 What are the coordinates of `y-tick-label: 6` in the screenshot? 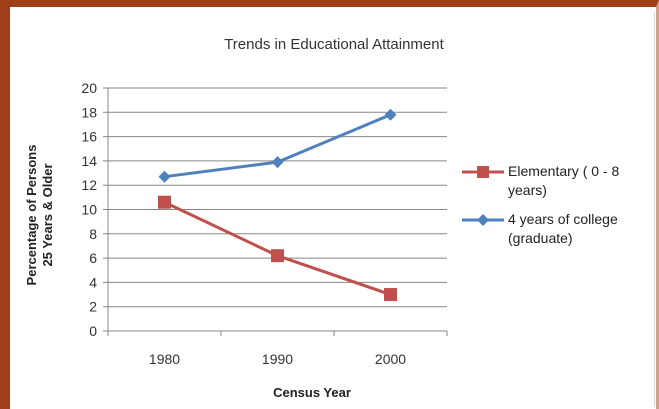 It's located at (93, 258).